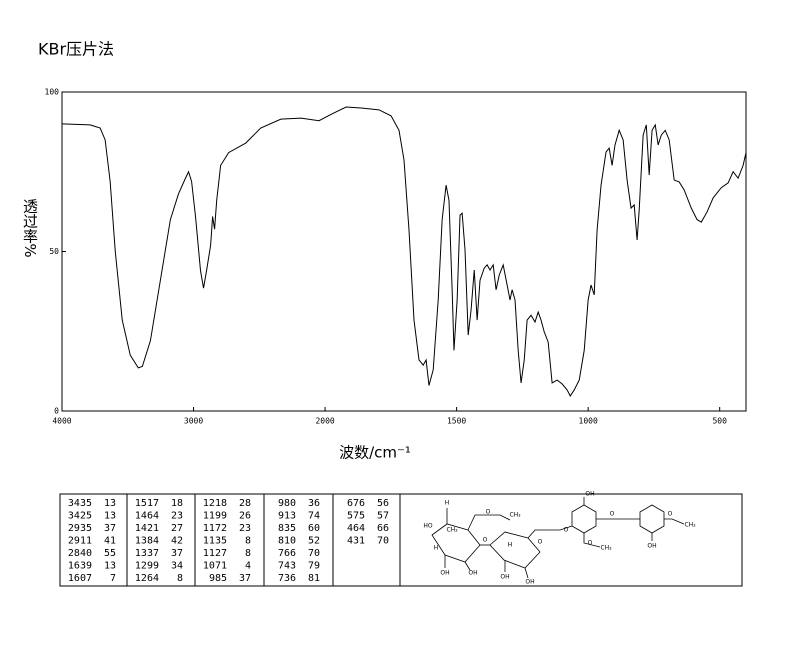 This screenshot has width=794, height=652. What do you see at coordinates (314, 578) in the screenshot?
I see `transmittance: 81` at bounding box center [314, 578].